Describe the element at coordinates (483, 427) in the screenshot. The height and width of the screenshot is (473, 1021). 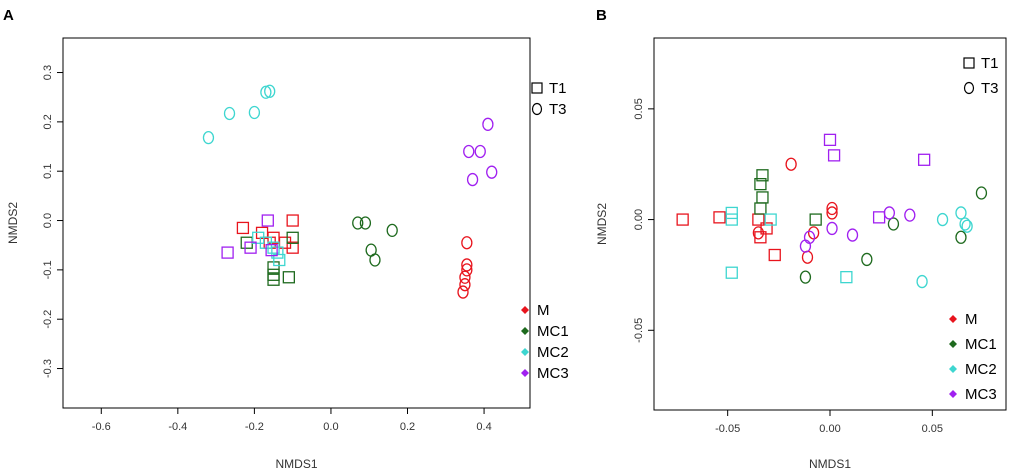
I see `x-tick-label: 0.4` at that location.